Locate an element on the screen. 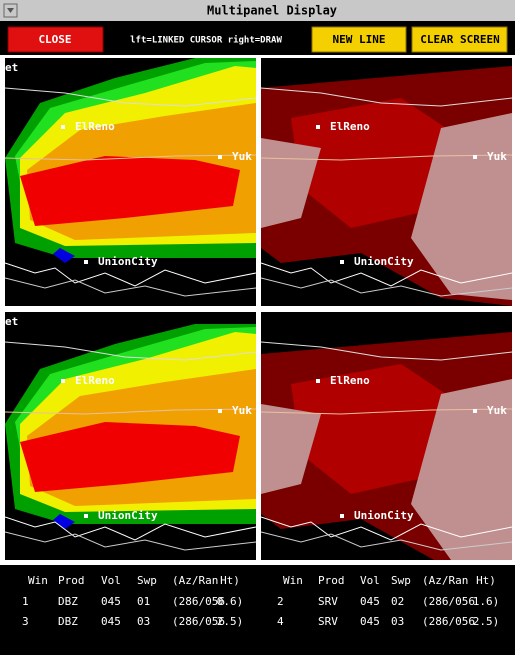 The image size is (515, 655). title-bar is located at coordinates (257, 10).